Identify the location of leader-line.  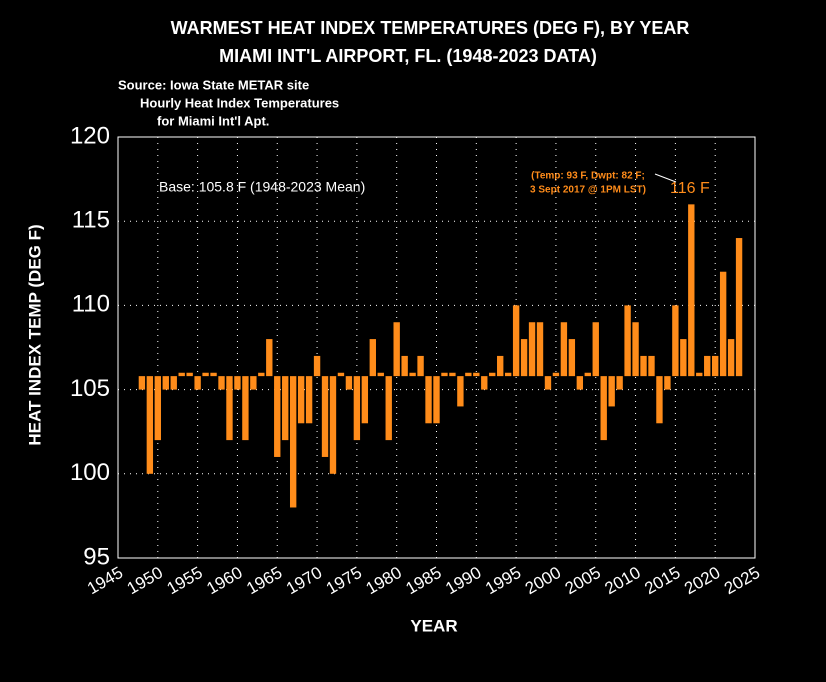
(665, 178).